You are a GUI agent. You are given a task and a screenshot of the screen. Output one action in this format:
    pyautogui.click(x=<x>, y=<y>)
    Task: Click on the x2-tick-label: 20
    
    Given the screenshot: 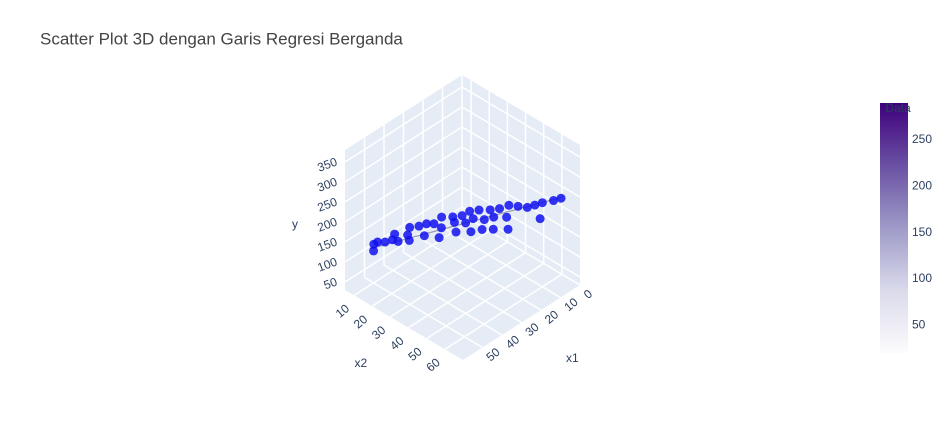 What is the action you would take?
    pyautogui.click(x=360, y=322)
    